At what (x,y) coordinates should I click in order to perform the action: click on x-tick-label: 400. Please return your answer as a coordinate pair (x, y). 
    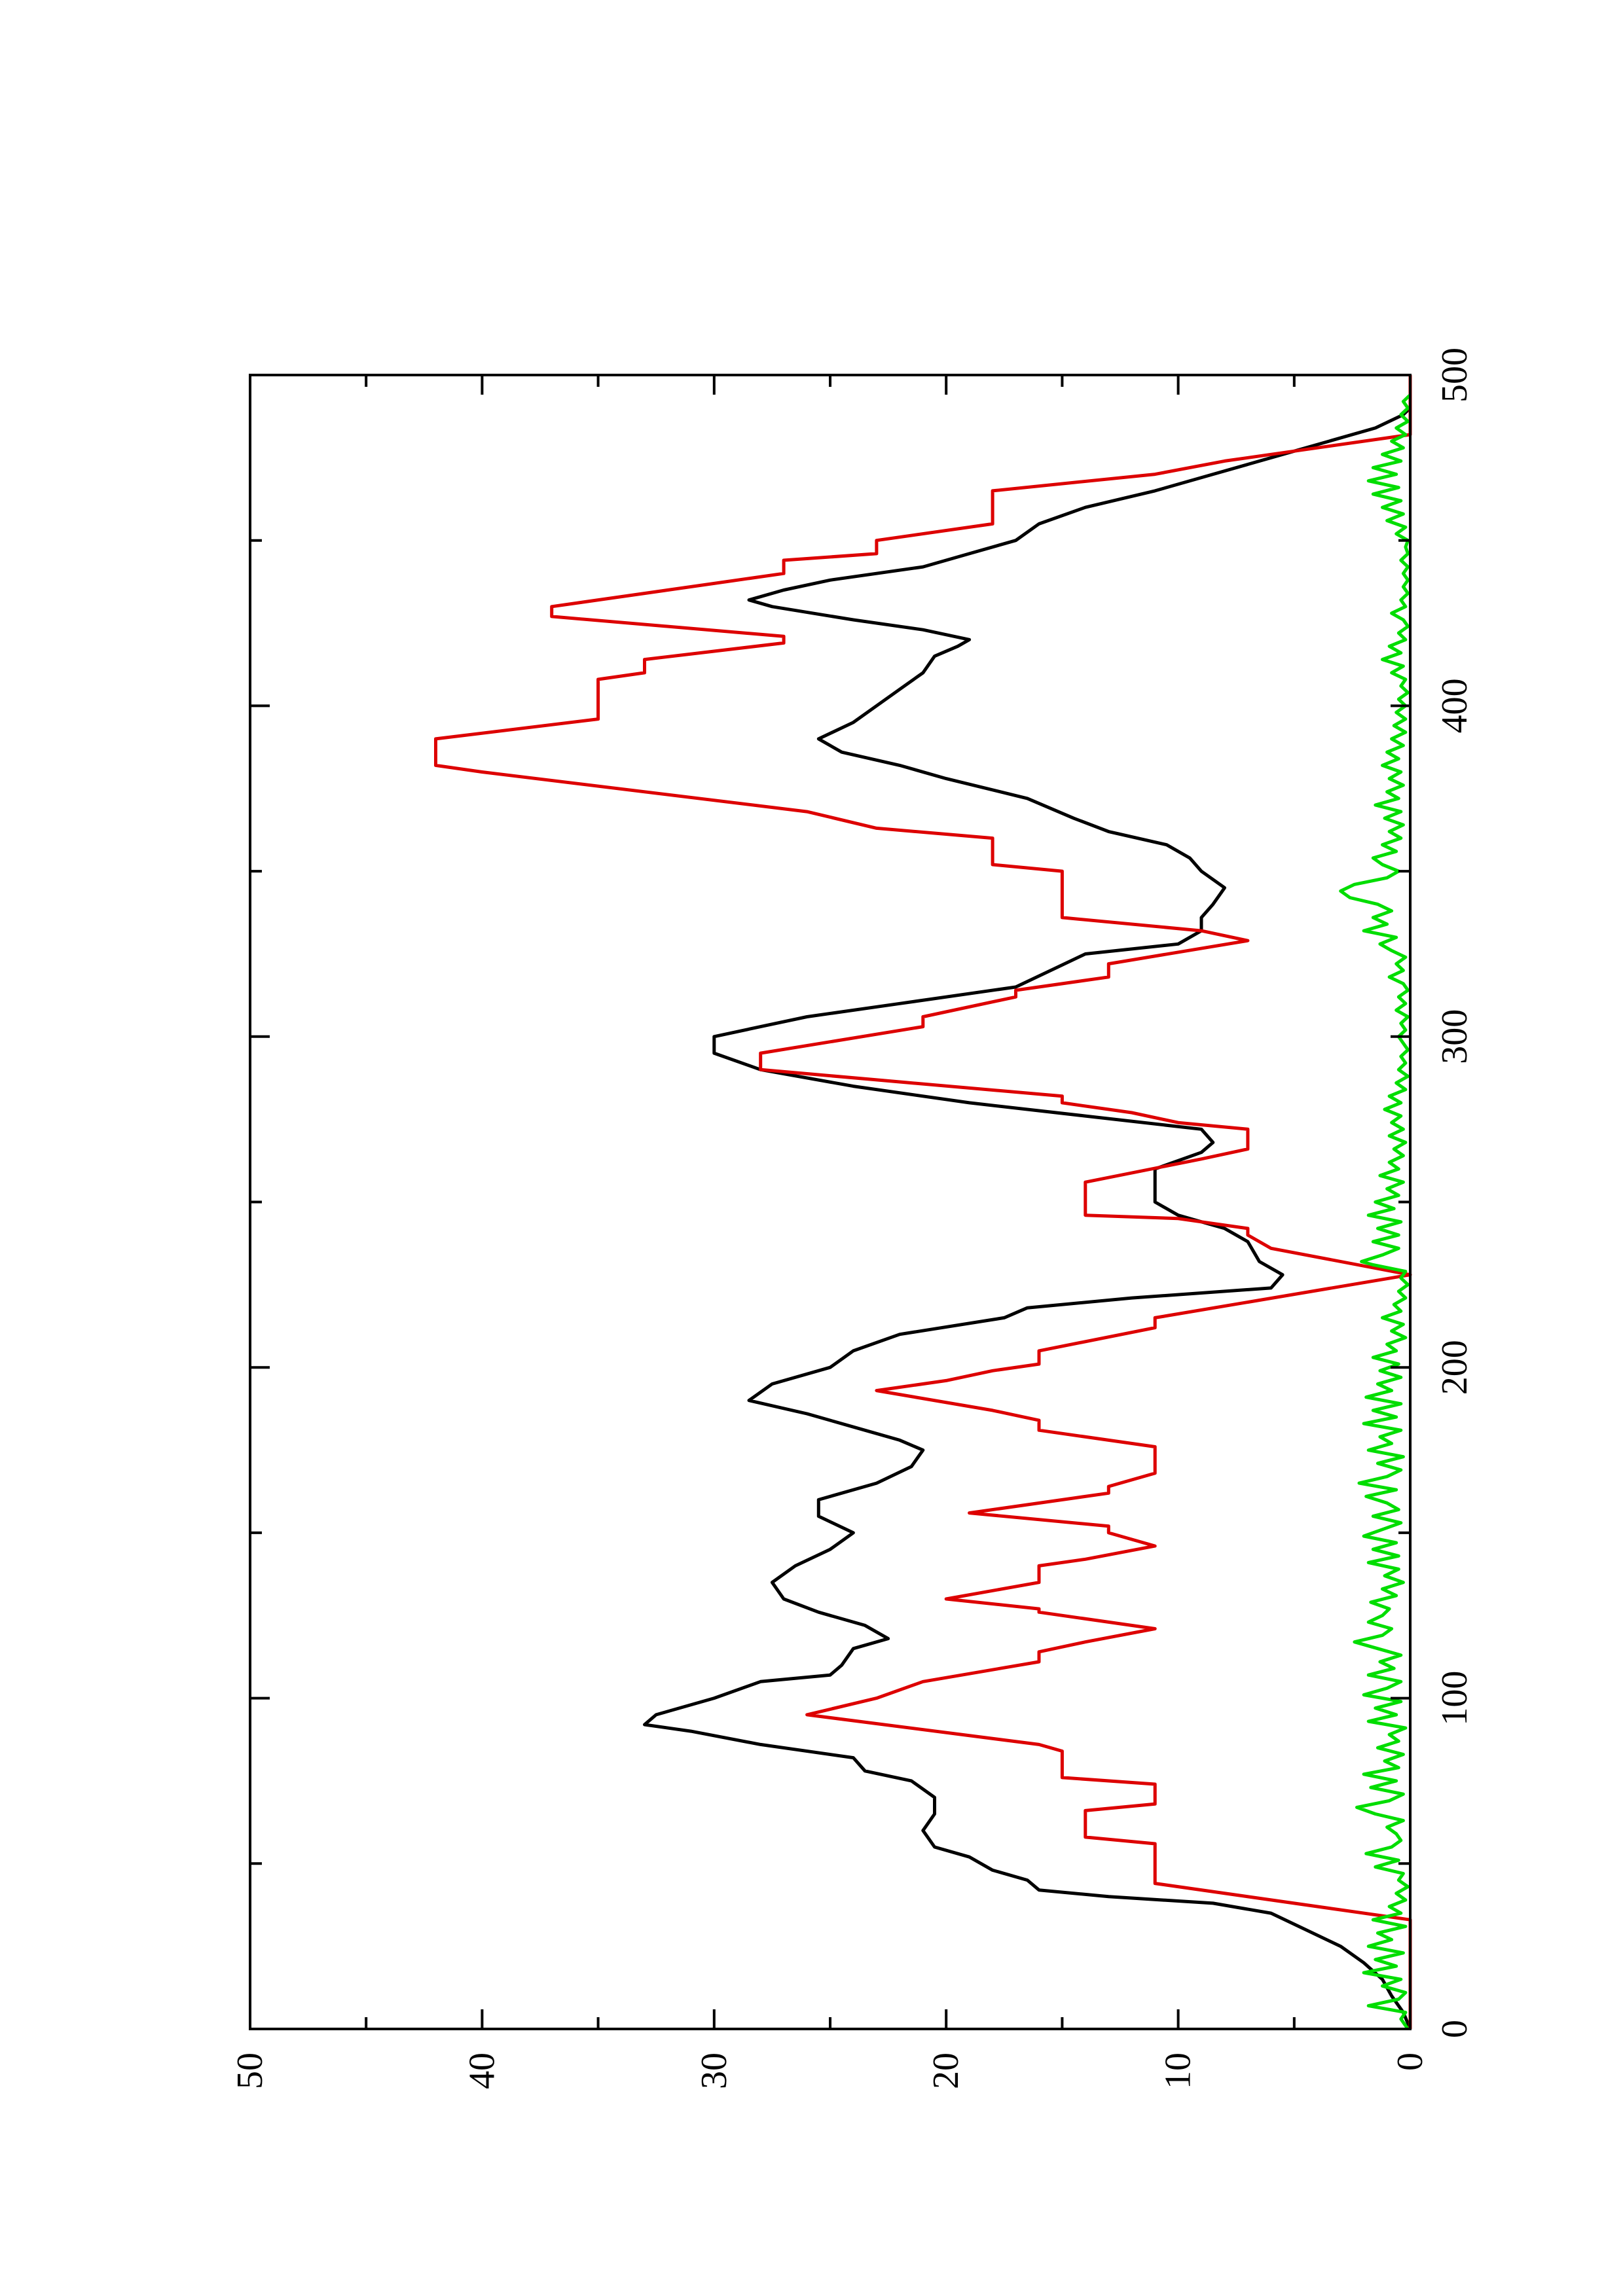
    Looking at the image, I should click on (1454, 705).